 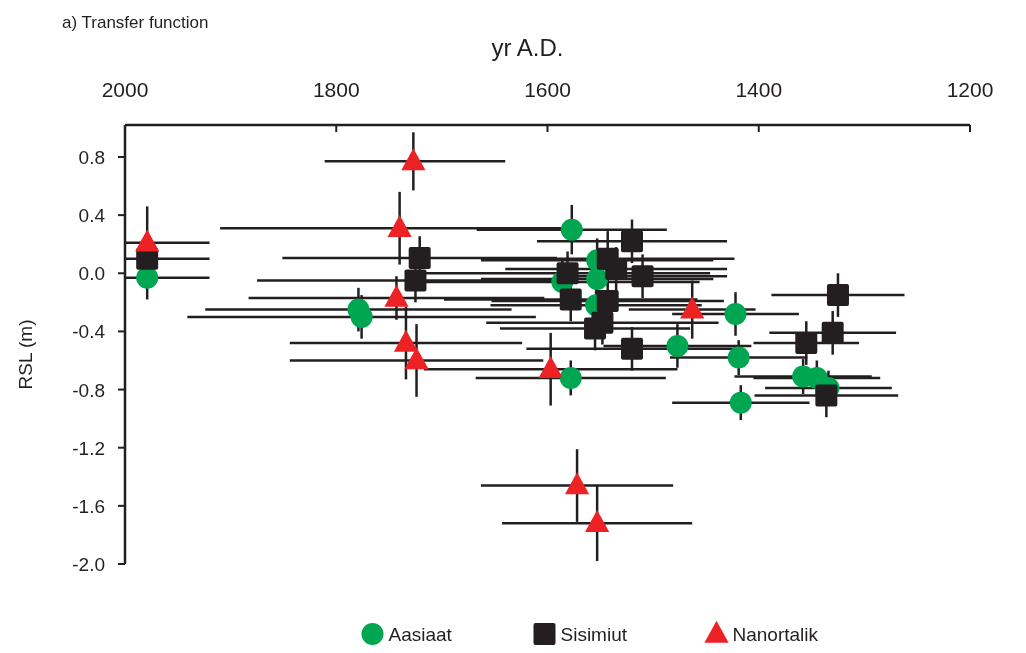 What do you see at coordinates (420, 634) in the screenshot?
I see `legend-label: Aasiaat` at bounding box center [420, 634].